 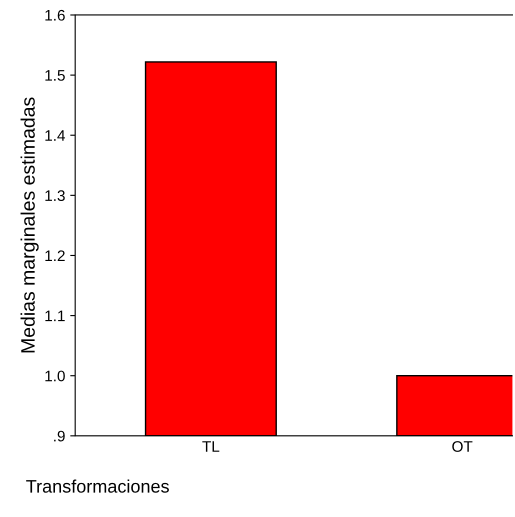 What do you see at coordinates (55, 196) in the screenshot?
I see `y-tick-label: 1.3` at bounding box center [55, 196].